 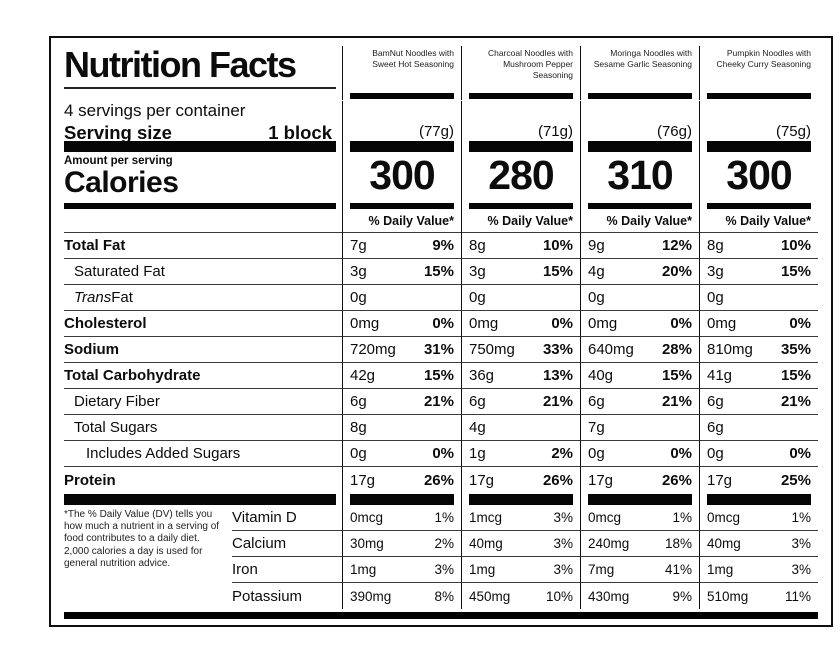 What do you see at coordinates (758, 376) in the screenshot?
I see `nutrient-value: 41g 15%` at bounding box center [758, 376].